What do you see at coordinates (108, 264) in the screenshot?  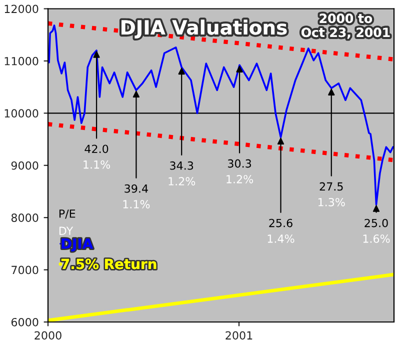 I see `legend-label: 7.5% Return` at bounding box center [108, 264].